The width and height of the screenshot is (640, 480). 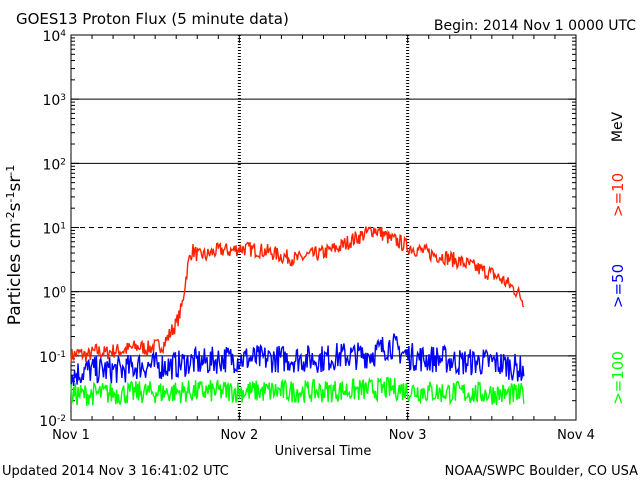 What do you see at coordinates (576, 435) in the screenshot?
I see `x-tick-label-3: Nov 4` at bounding box center [576, 435].